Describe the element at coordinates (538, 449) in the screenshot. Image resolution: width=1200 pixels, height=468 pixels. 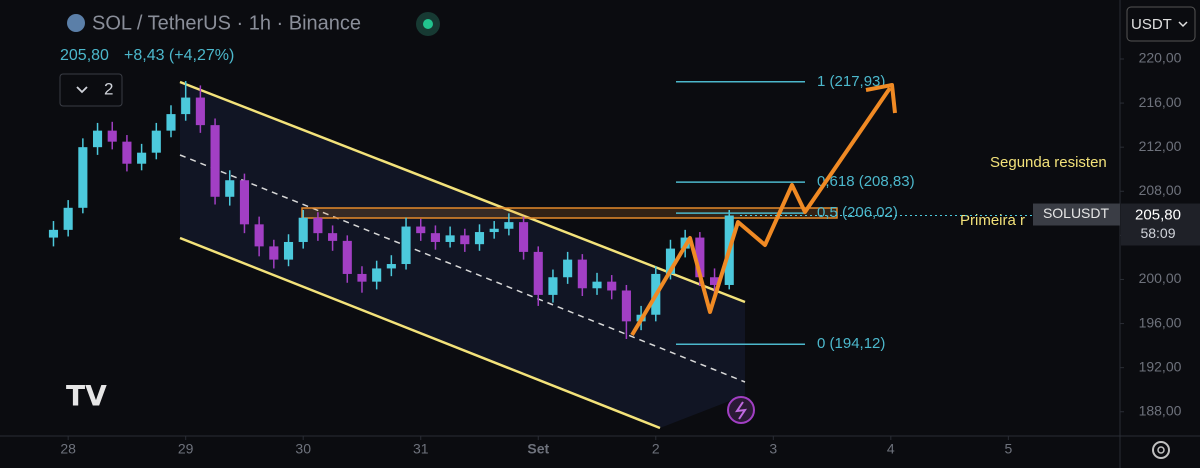
I see `x-tick-label: Set` at that location.